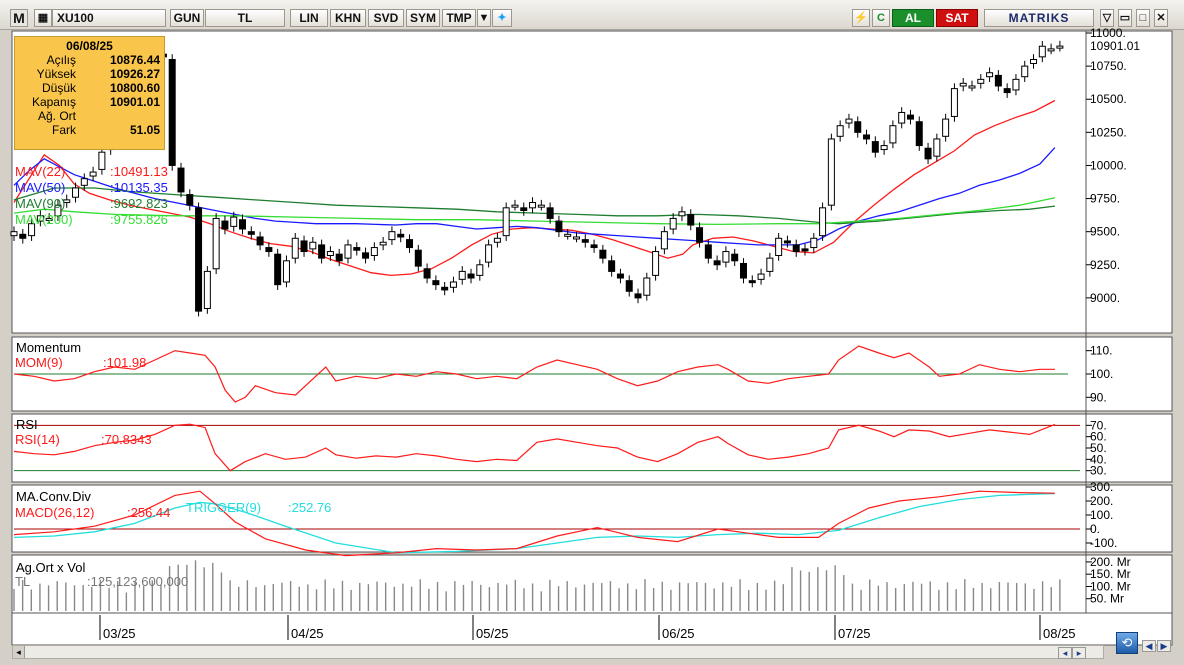  I want to click on maximize-icon: □, so click(1143, 18).